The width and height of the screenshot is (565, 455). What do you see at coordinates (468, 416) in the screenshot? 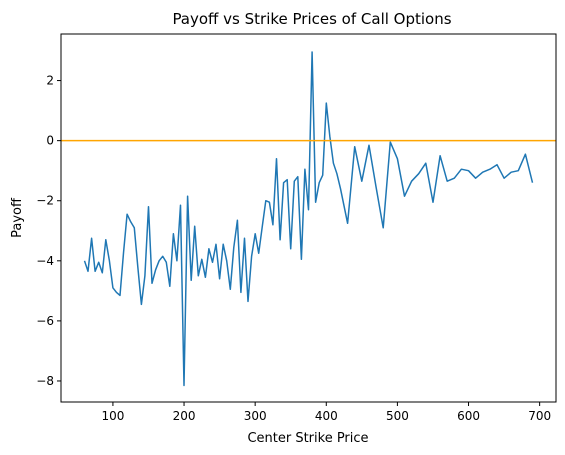
I see `x-tick-label: 600` at bounding box center [468, 416].